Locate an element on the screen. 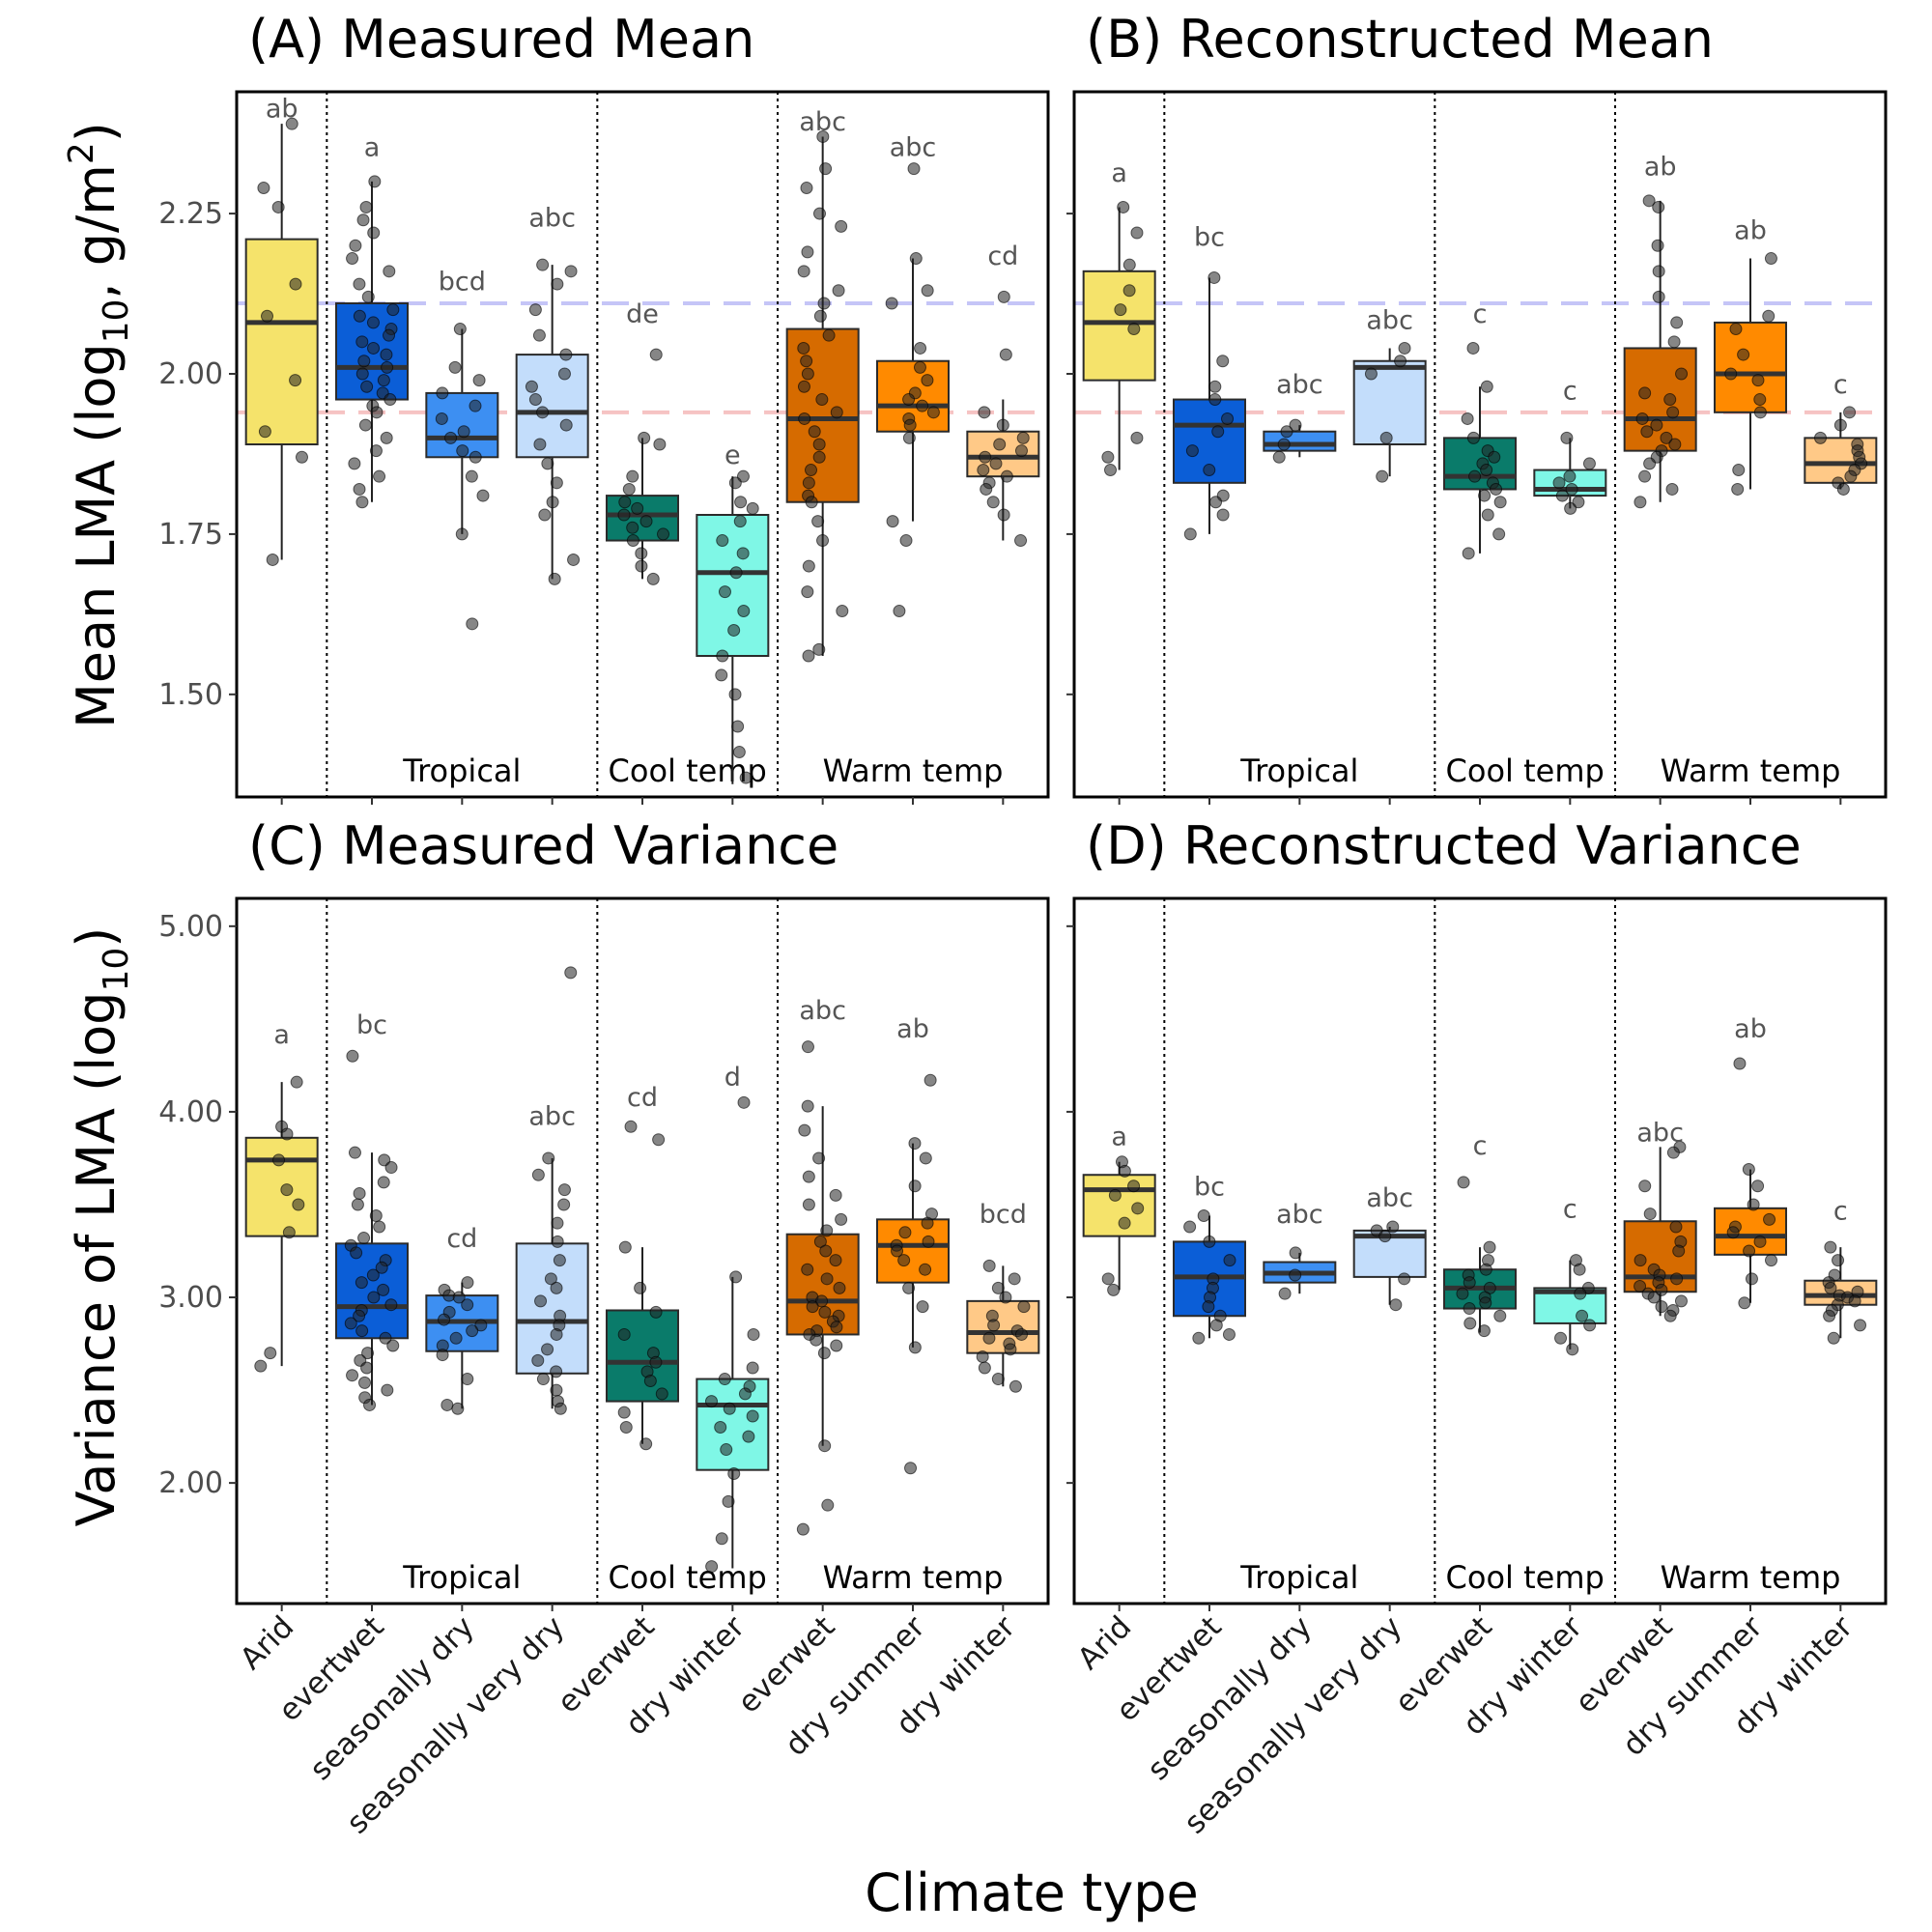 The width and height of the screenshot is (1932, 1932). group-label: Cool temp is located at coordinates (688, 771).